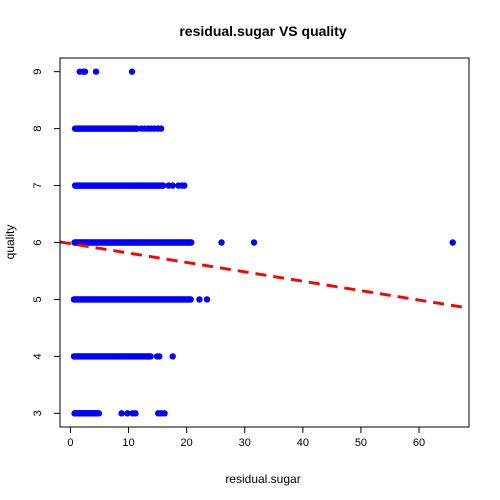 The height and width of the screenshot is (500, 500). Describe the element at coordinates (38, 129) in the screenshot. I see `y-tick-label: 8` at that location.